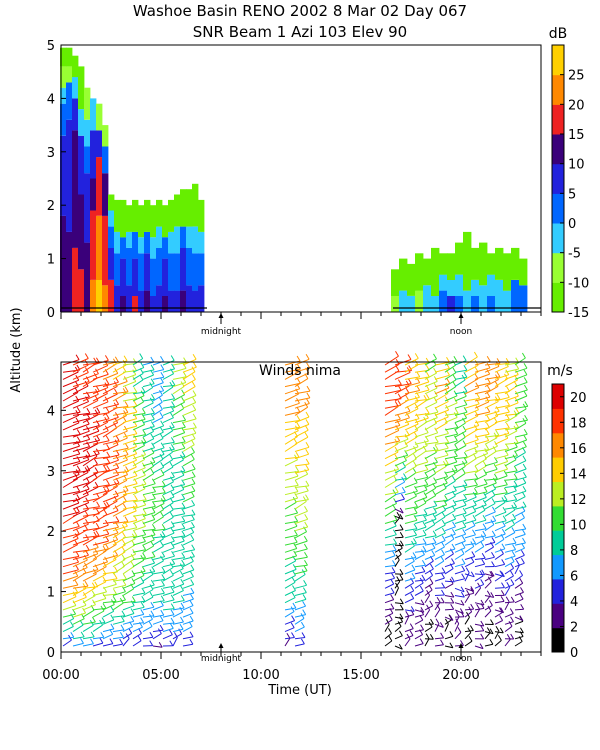  Describe the element at coordinates (461, 659) in the screenshot. I see `wind-marker-label-noon: noon` at that location.